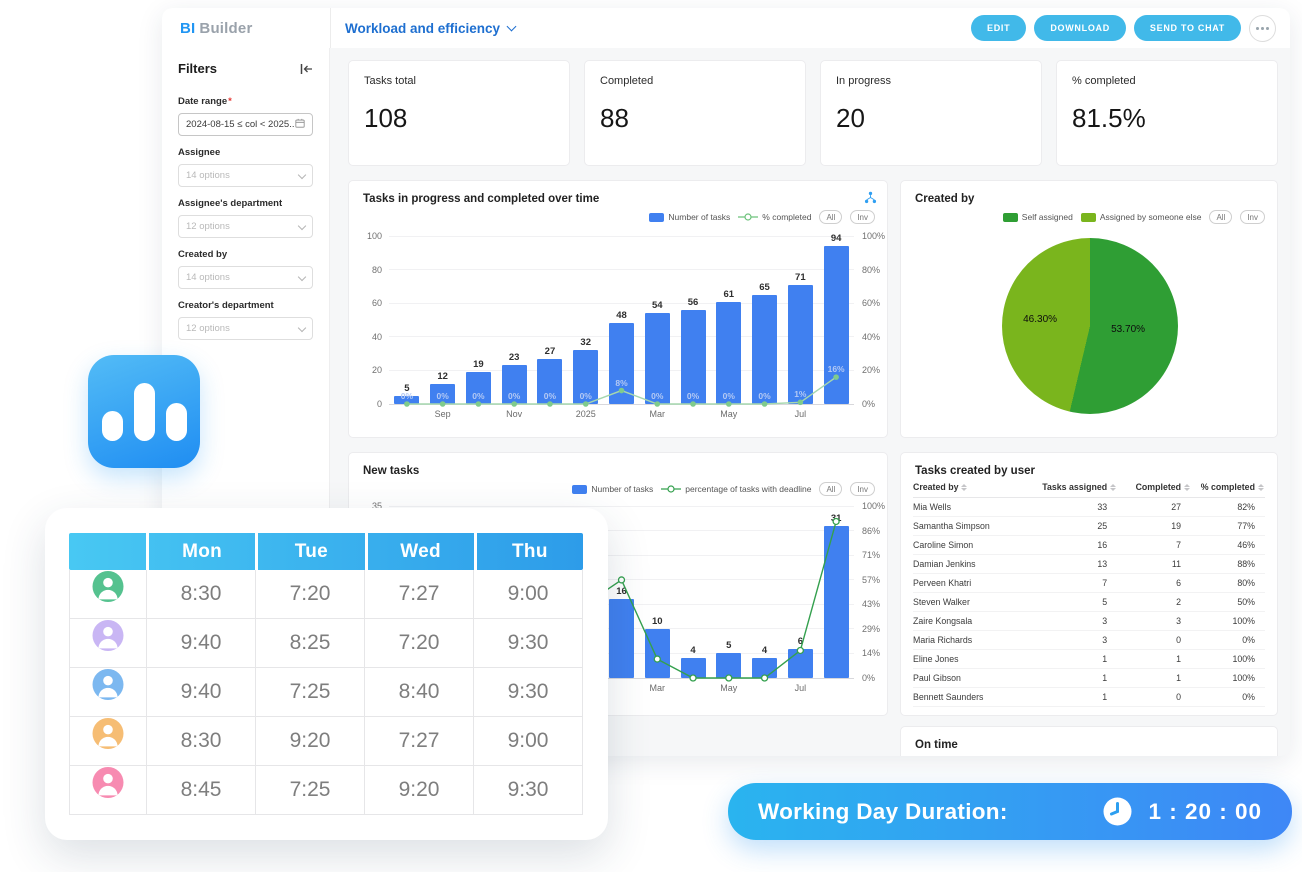 Image resolution: width=1302 pixels, height=872 pixels. I want to click on filter-label: Assignee, so click(199, 152).